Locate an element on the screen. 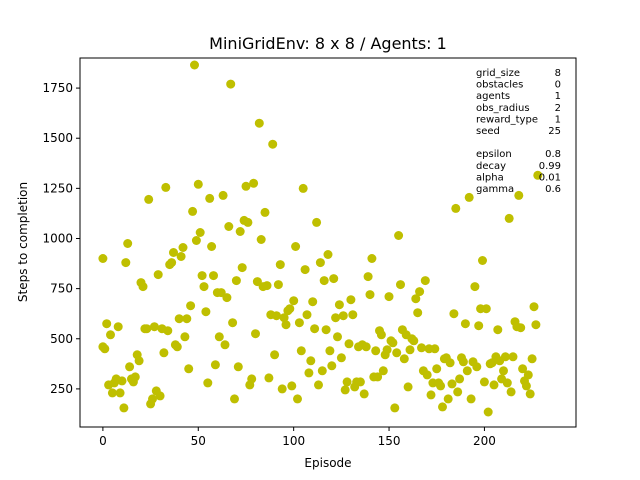  info-key: obs_radius is located at coordinates (503, 108).